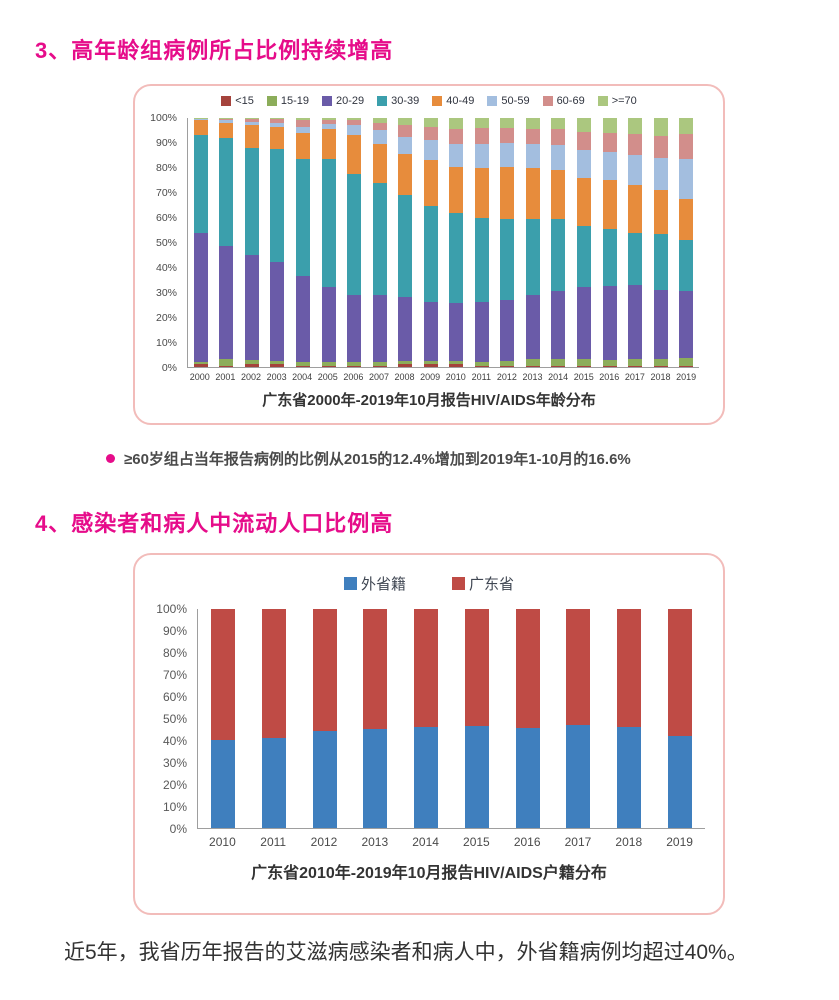 This screenshot has height=1000, width=839. Describe the element at coordinates (174, 631) in the screenshot. I see `y-tick-label: 90%` at that location.